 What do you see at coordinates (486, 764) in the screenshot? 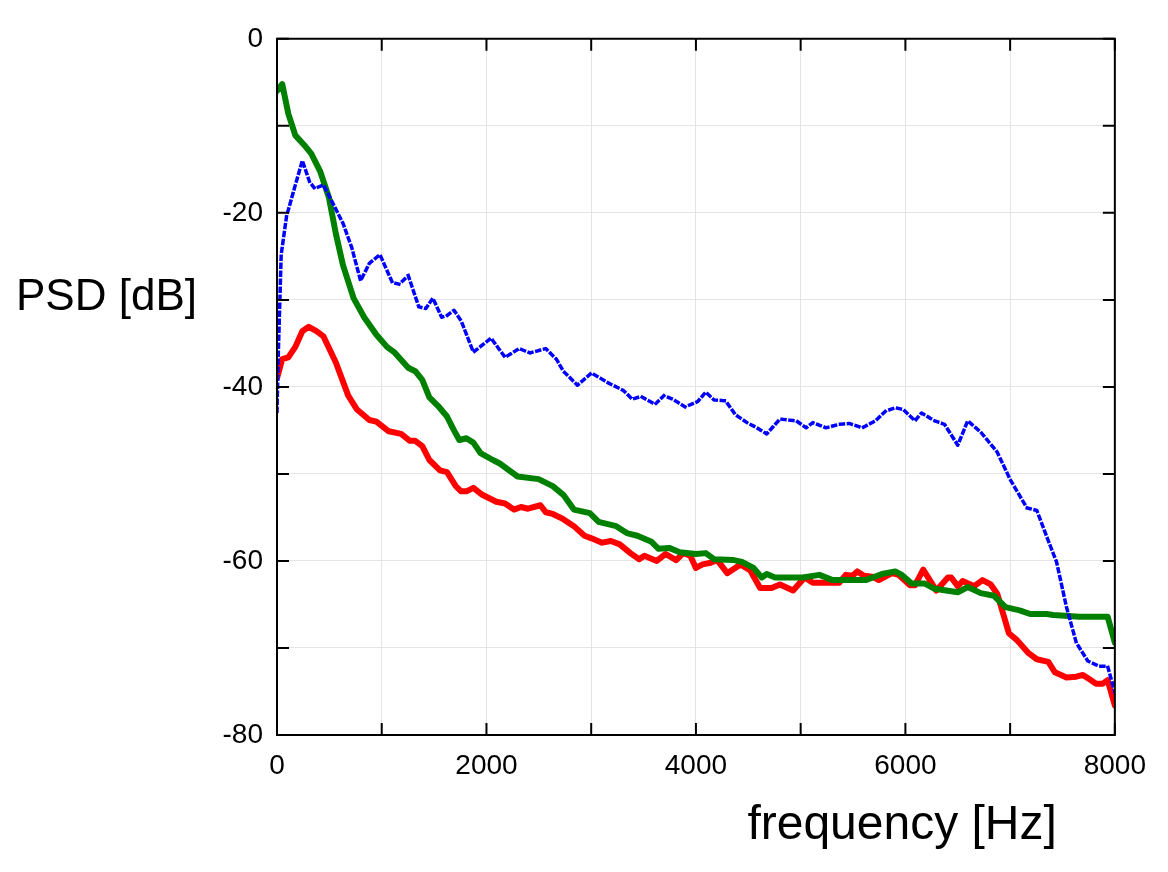
I see `x-tick-label: 2000` at bounding box center [486, 764].